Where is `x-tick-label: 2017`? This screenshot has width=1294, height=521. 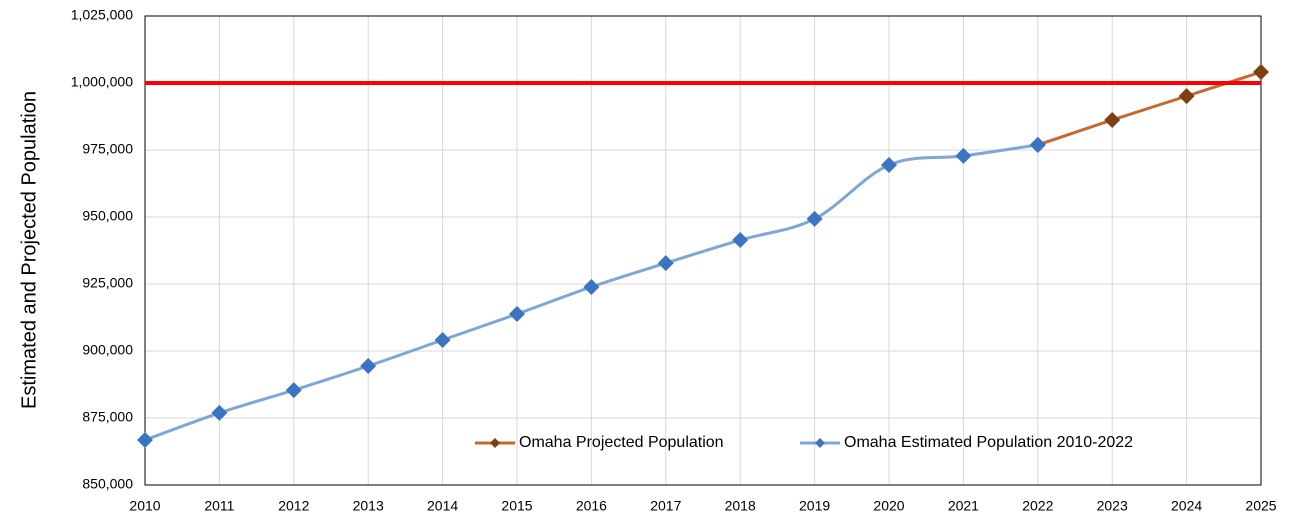 x-tick-label: 2017 is located at coordinates (665, 506).